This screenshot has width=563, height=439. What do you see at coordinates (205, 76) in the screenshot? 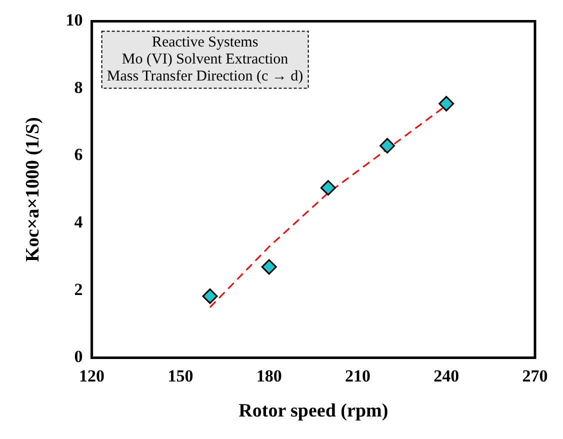
I see `annotation: Mass Transfer Direction (c → d)` at bounding box center [205, 76].